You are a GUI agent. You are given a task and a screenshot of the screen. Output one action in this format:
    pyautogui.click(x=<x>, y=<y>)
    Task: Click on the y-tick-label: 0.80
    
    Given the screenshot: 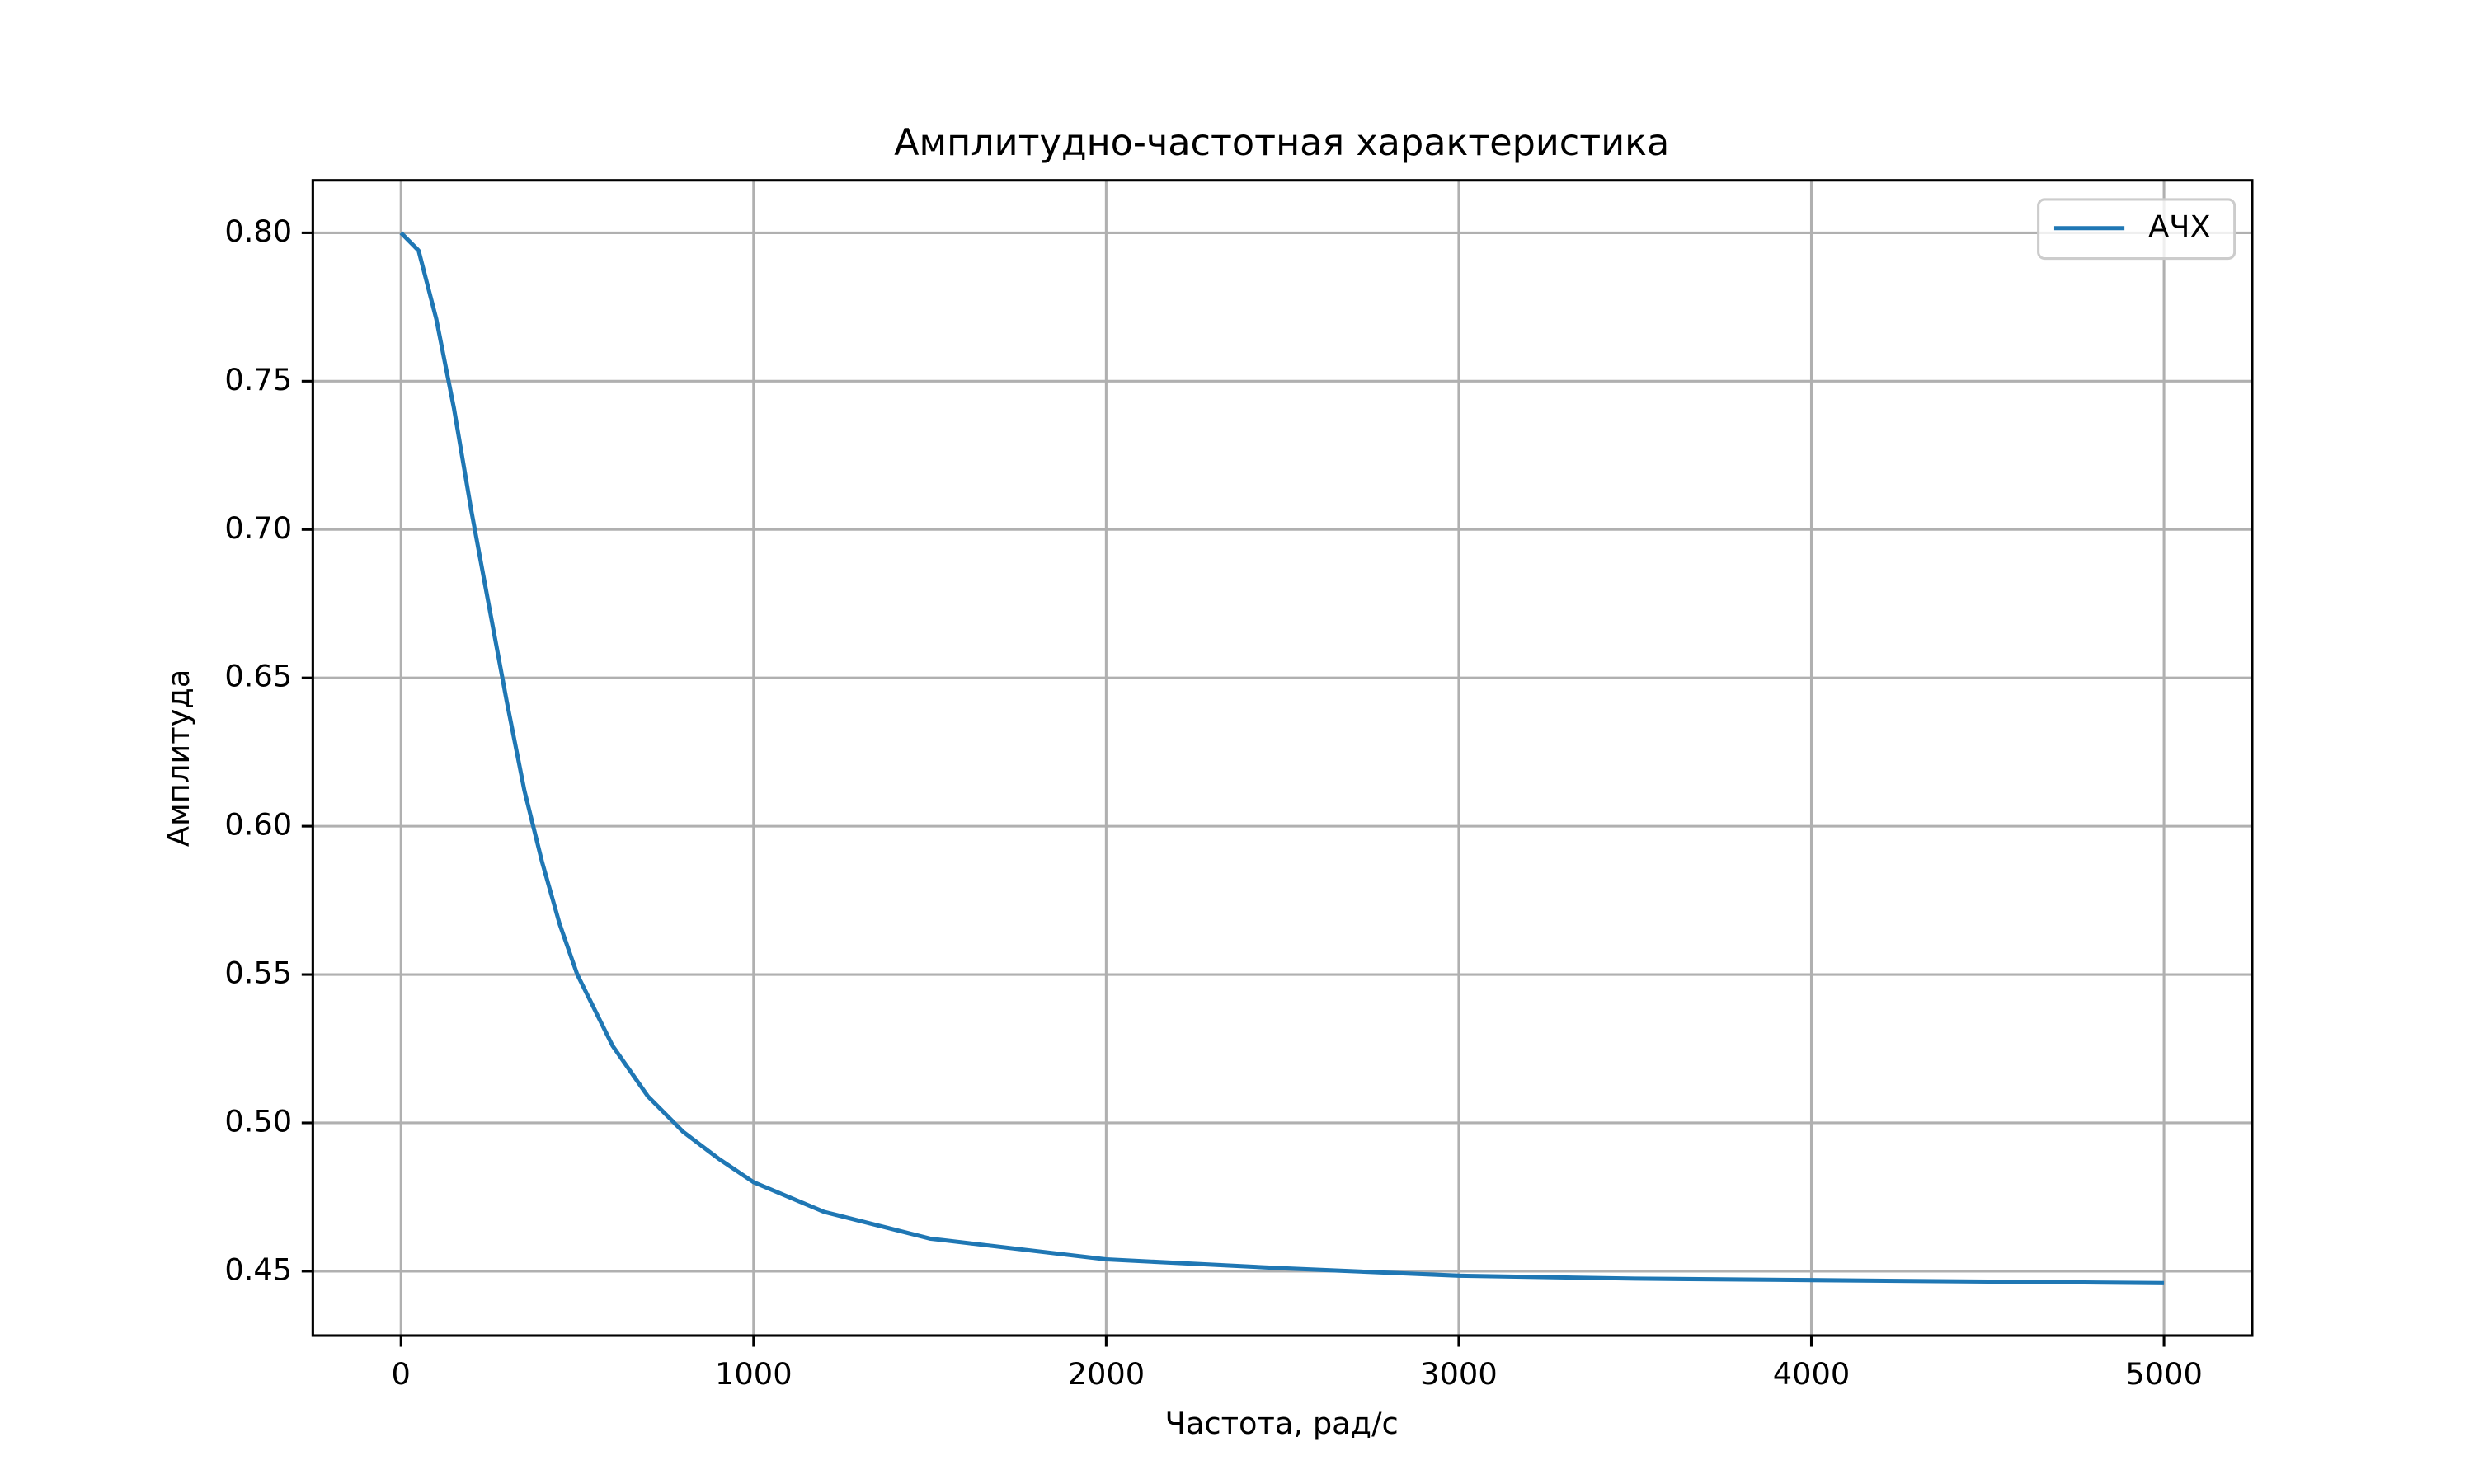 What is the action you would take?
    pyautogui.click(x=258, y=231)
    